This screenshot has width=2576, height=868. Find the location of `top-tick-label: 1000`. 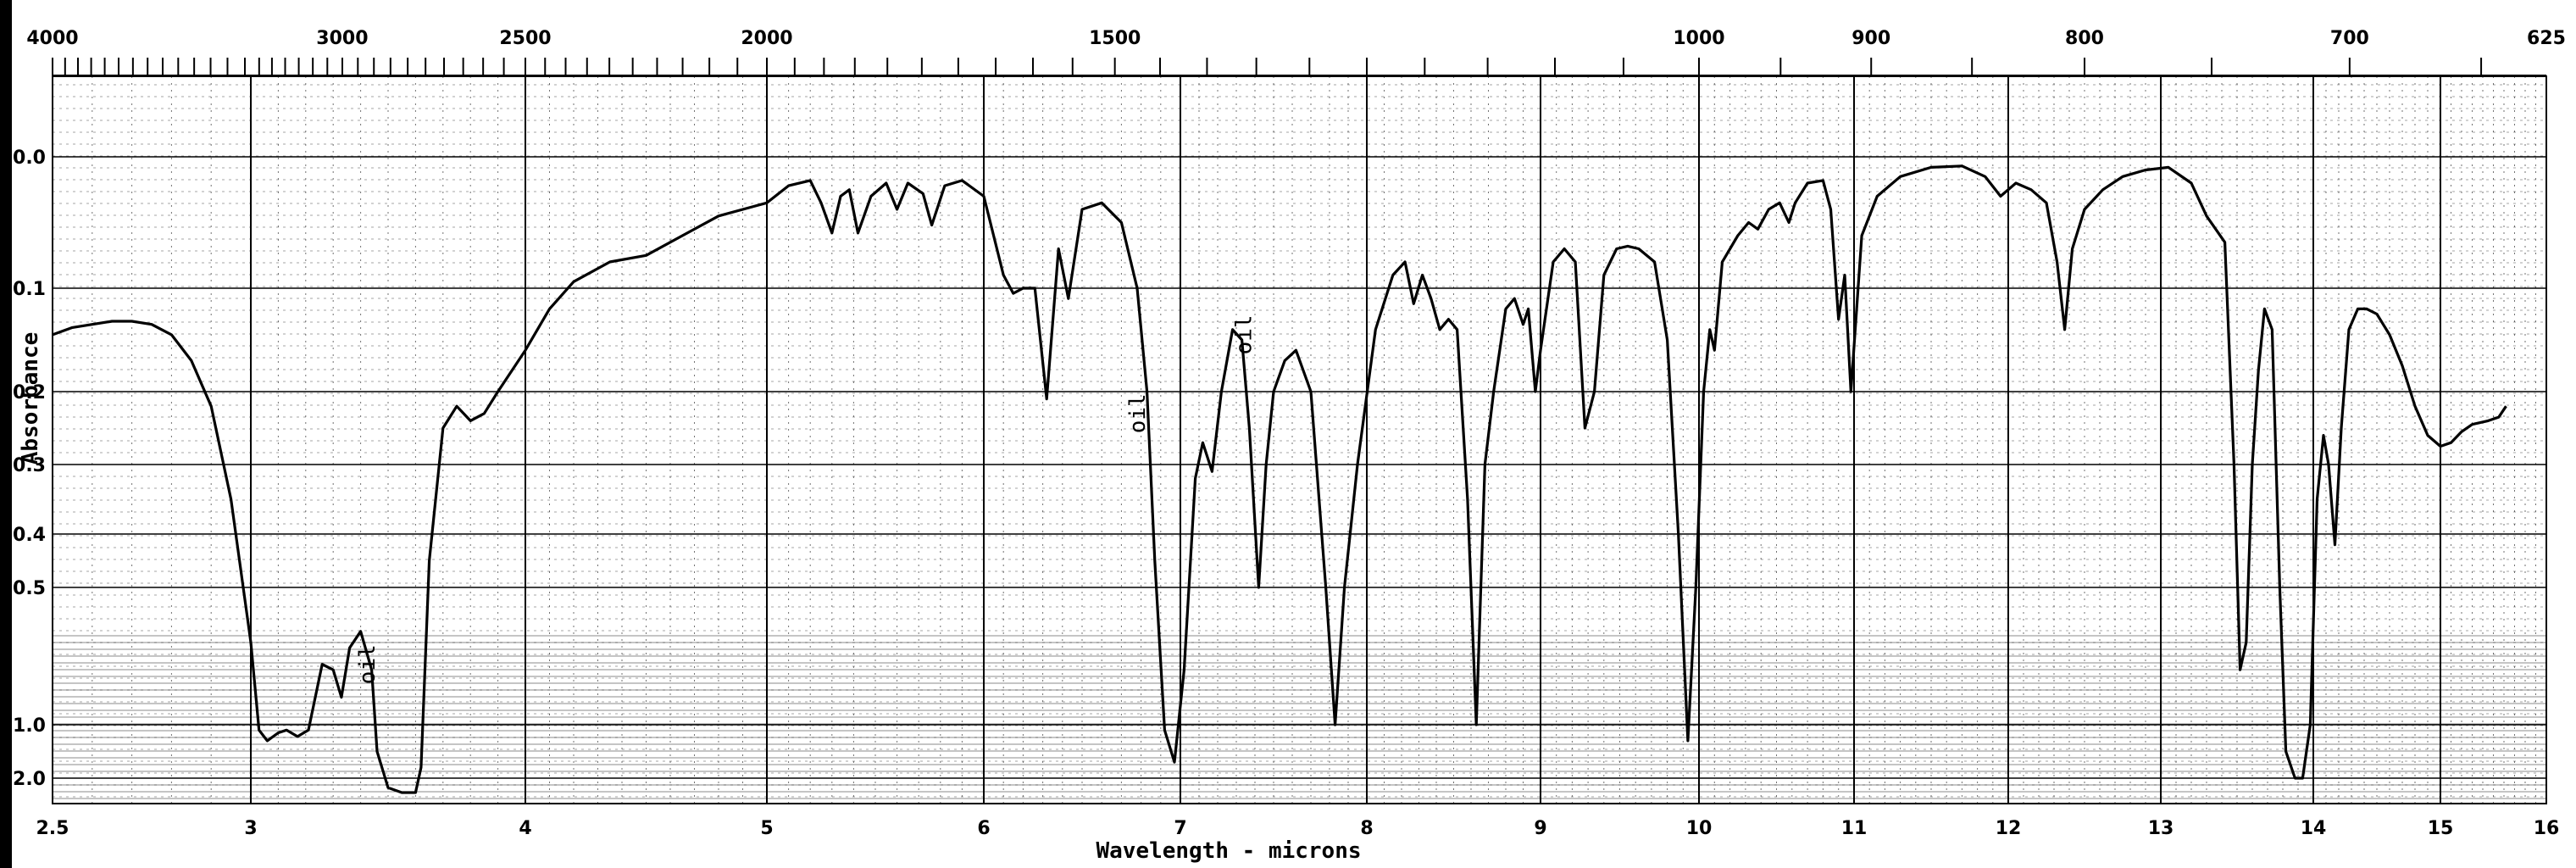

top-tick-label: 1000 is located at coordinates (1698, 38).